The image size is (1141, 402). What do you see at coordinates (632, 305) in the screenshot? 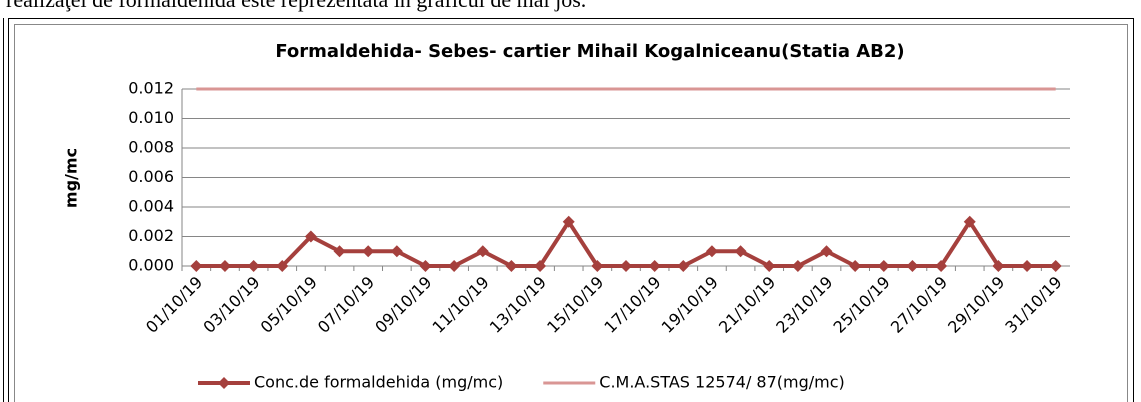
I see `x-tick-label: 17/10/19` at bounding box center [632, 305].